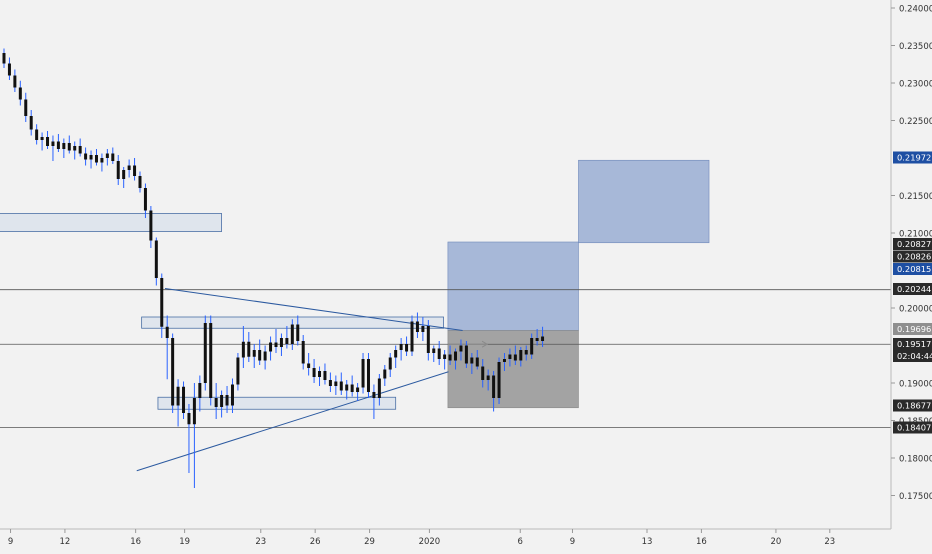 The width and height of the screenshot is (932, 554). What do you see at coordinates (915, 10) in the screenshot?
I see `price-tick-label: 0.24000` at bounding box center [915, 10].